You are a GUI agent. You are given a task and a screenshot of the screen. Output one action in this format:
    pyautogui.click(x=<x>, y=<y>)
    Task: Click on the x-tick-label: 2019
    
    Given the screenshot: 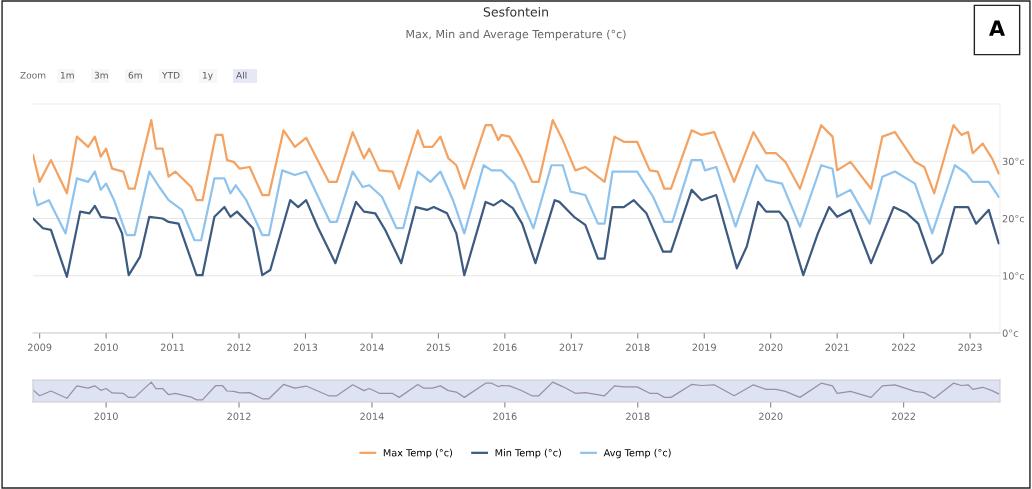 What is the action you would take?
    pyautogui.click(x=704, y=347)
    